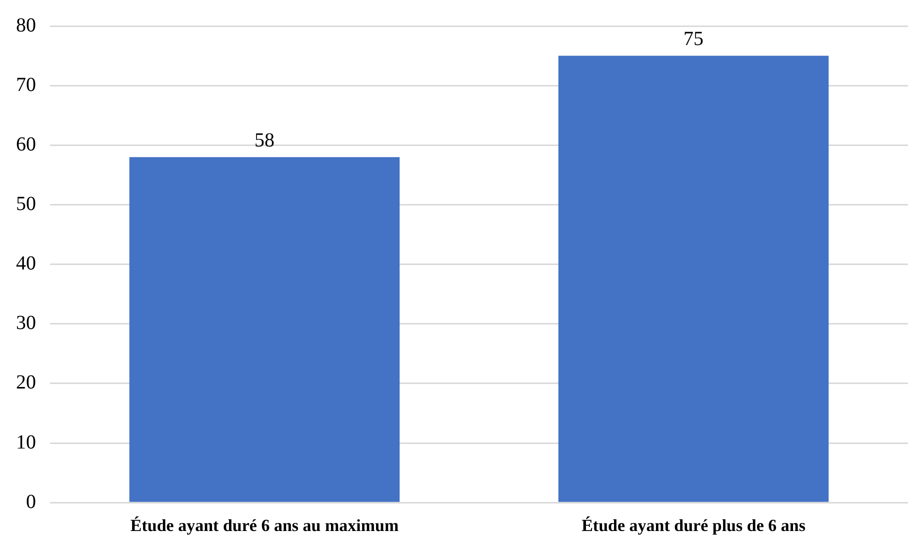  What do you see at coordinates (31, 501) in the screenshot?
I see `y-tick-label: 0` at bounding box center [31, 501].